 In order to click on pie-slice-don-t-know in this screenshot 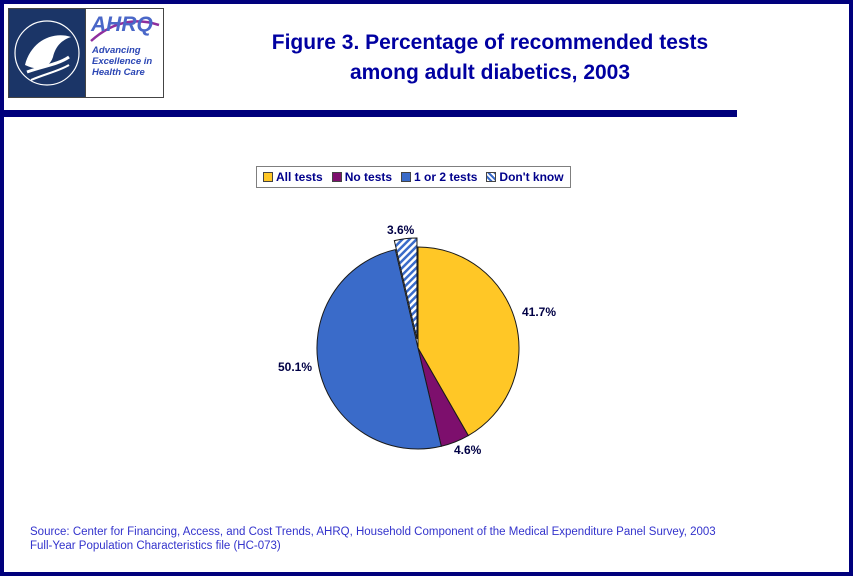, I will do `click(405, 288)`.